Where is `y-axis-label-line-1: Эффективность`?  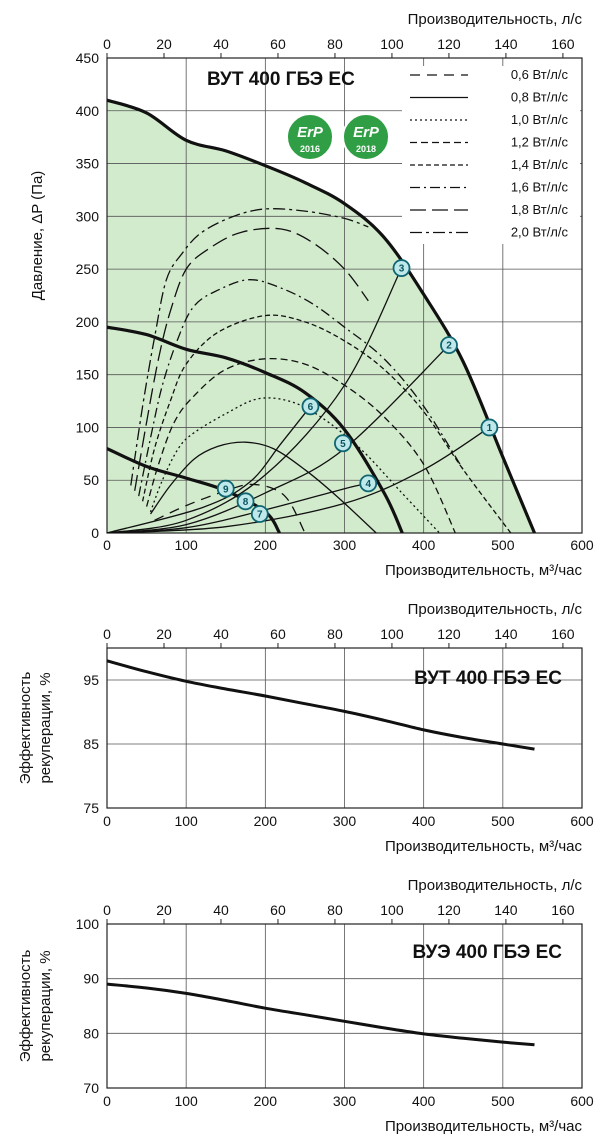
y-axis-label-line-1: Эффективность is located at coordinates (25, 1006).